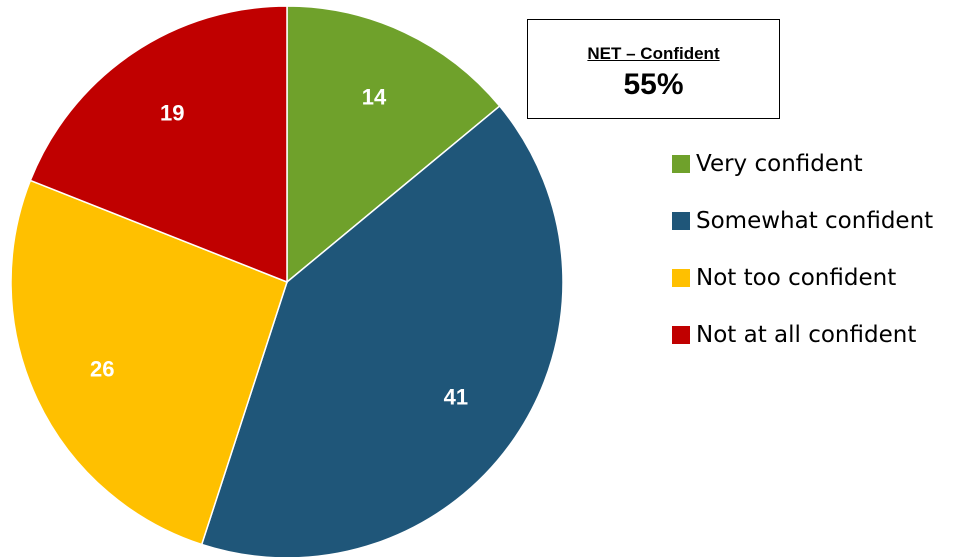 Image resolution: width=970 pixels, height=557 pixels. Describe the element at coordinates (172, 113) in the screenshot. I see `data-label-not-at-all-confident: 19` at that location.